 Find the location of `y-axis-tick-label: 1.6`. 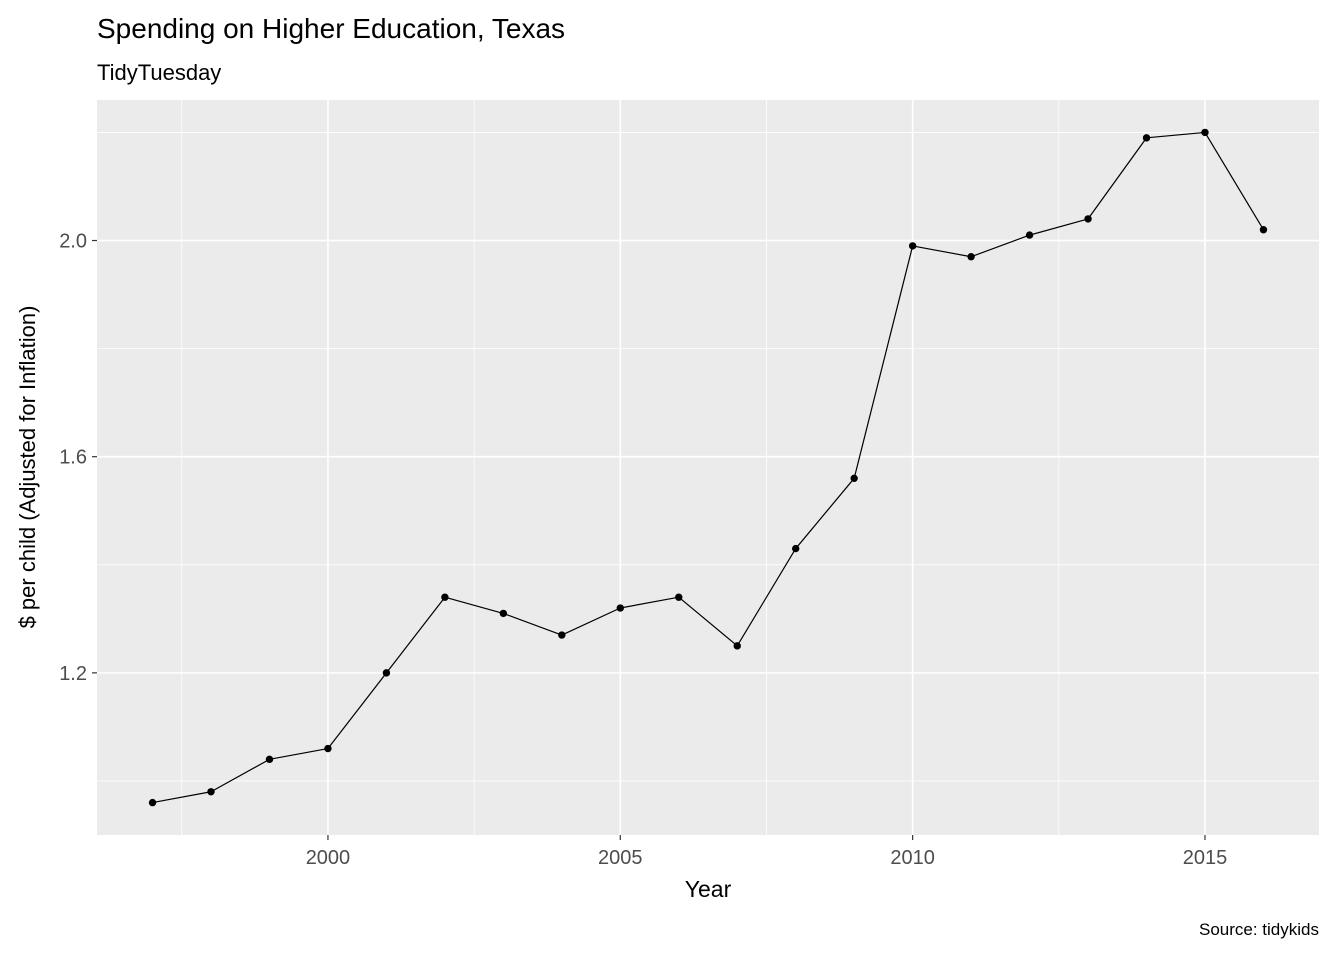

y-axis-tick-label: 1.6 is located at coordinates (73, 458).